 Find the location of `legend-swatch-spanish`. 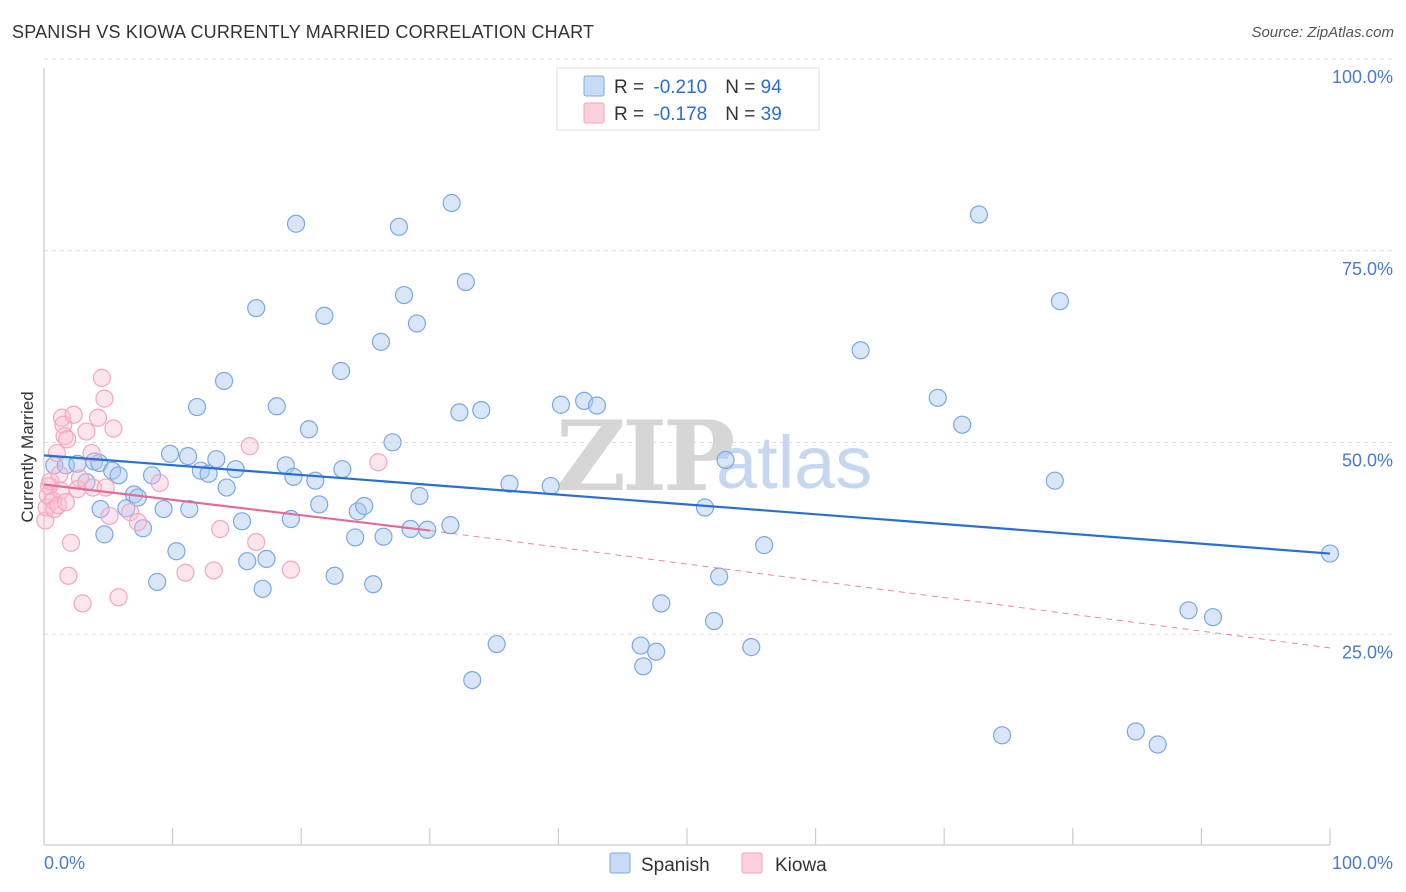

legend-swatch-spanish is located at coordinates (594, 86).